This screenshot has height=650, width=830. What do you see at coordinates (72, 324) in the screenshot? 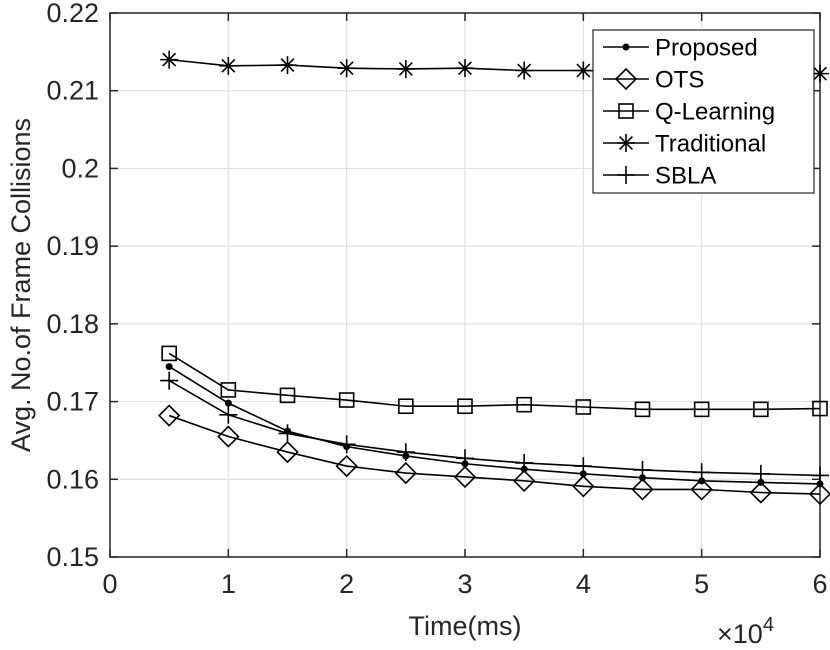
I see `y-tick-label: 0.18` at bounding box center [72, 324].